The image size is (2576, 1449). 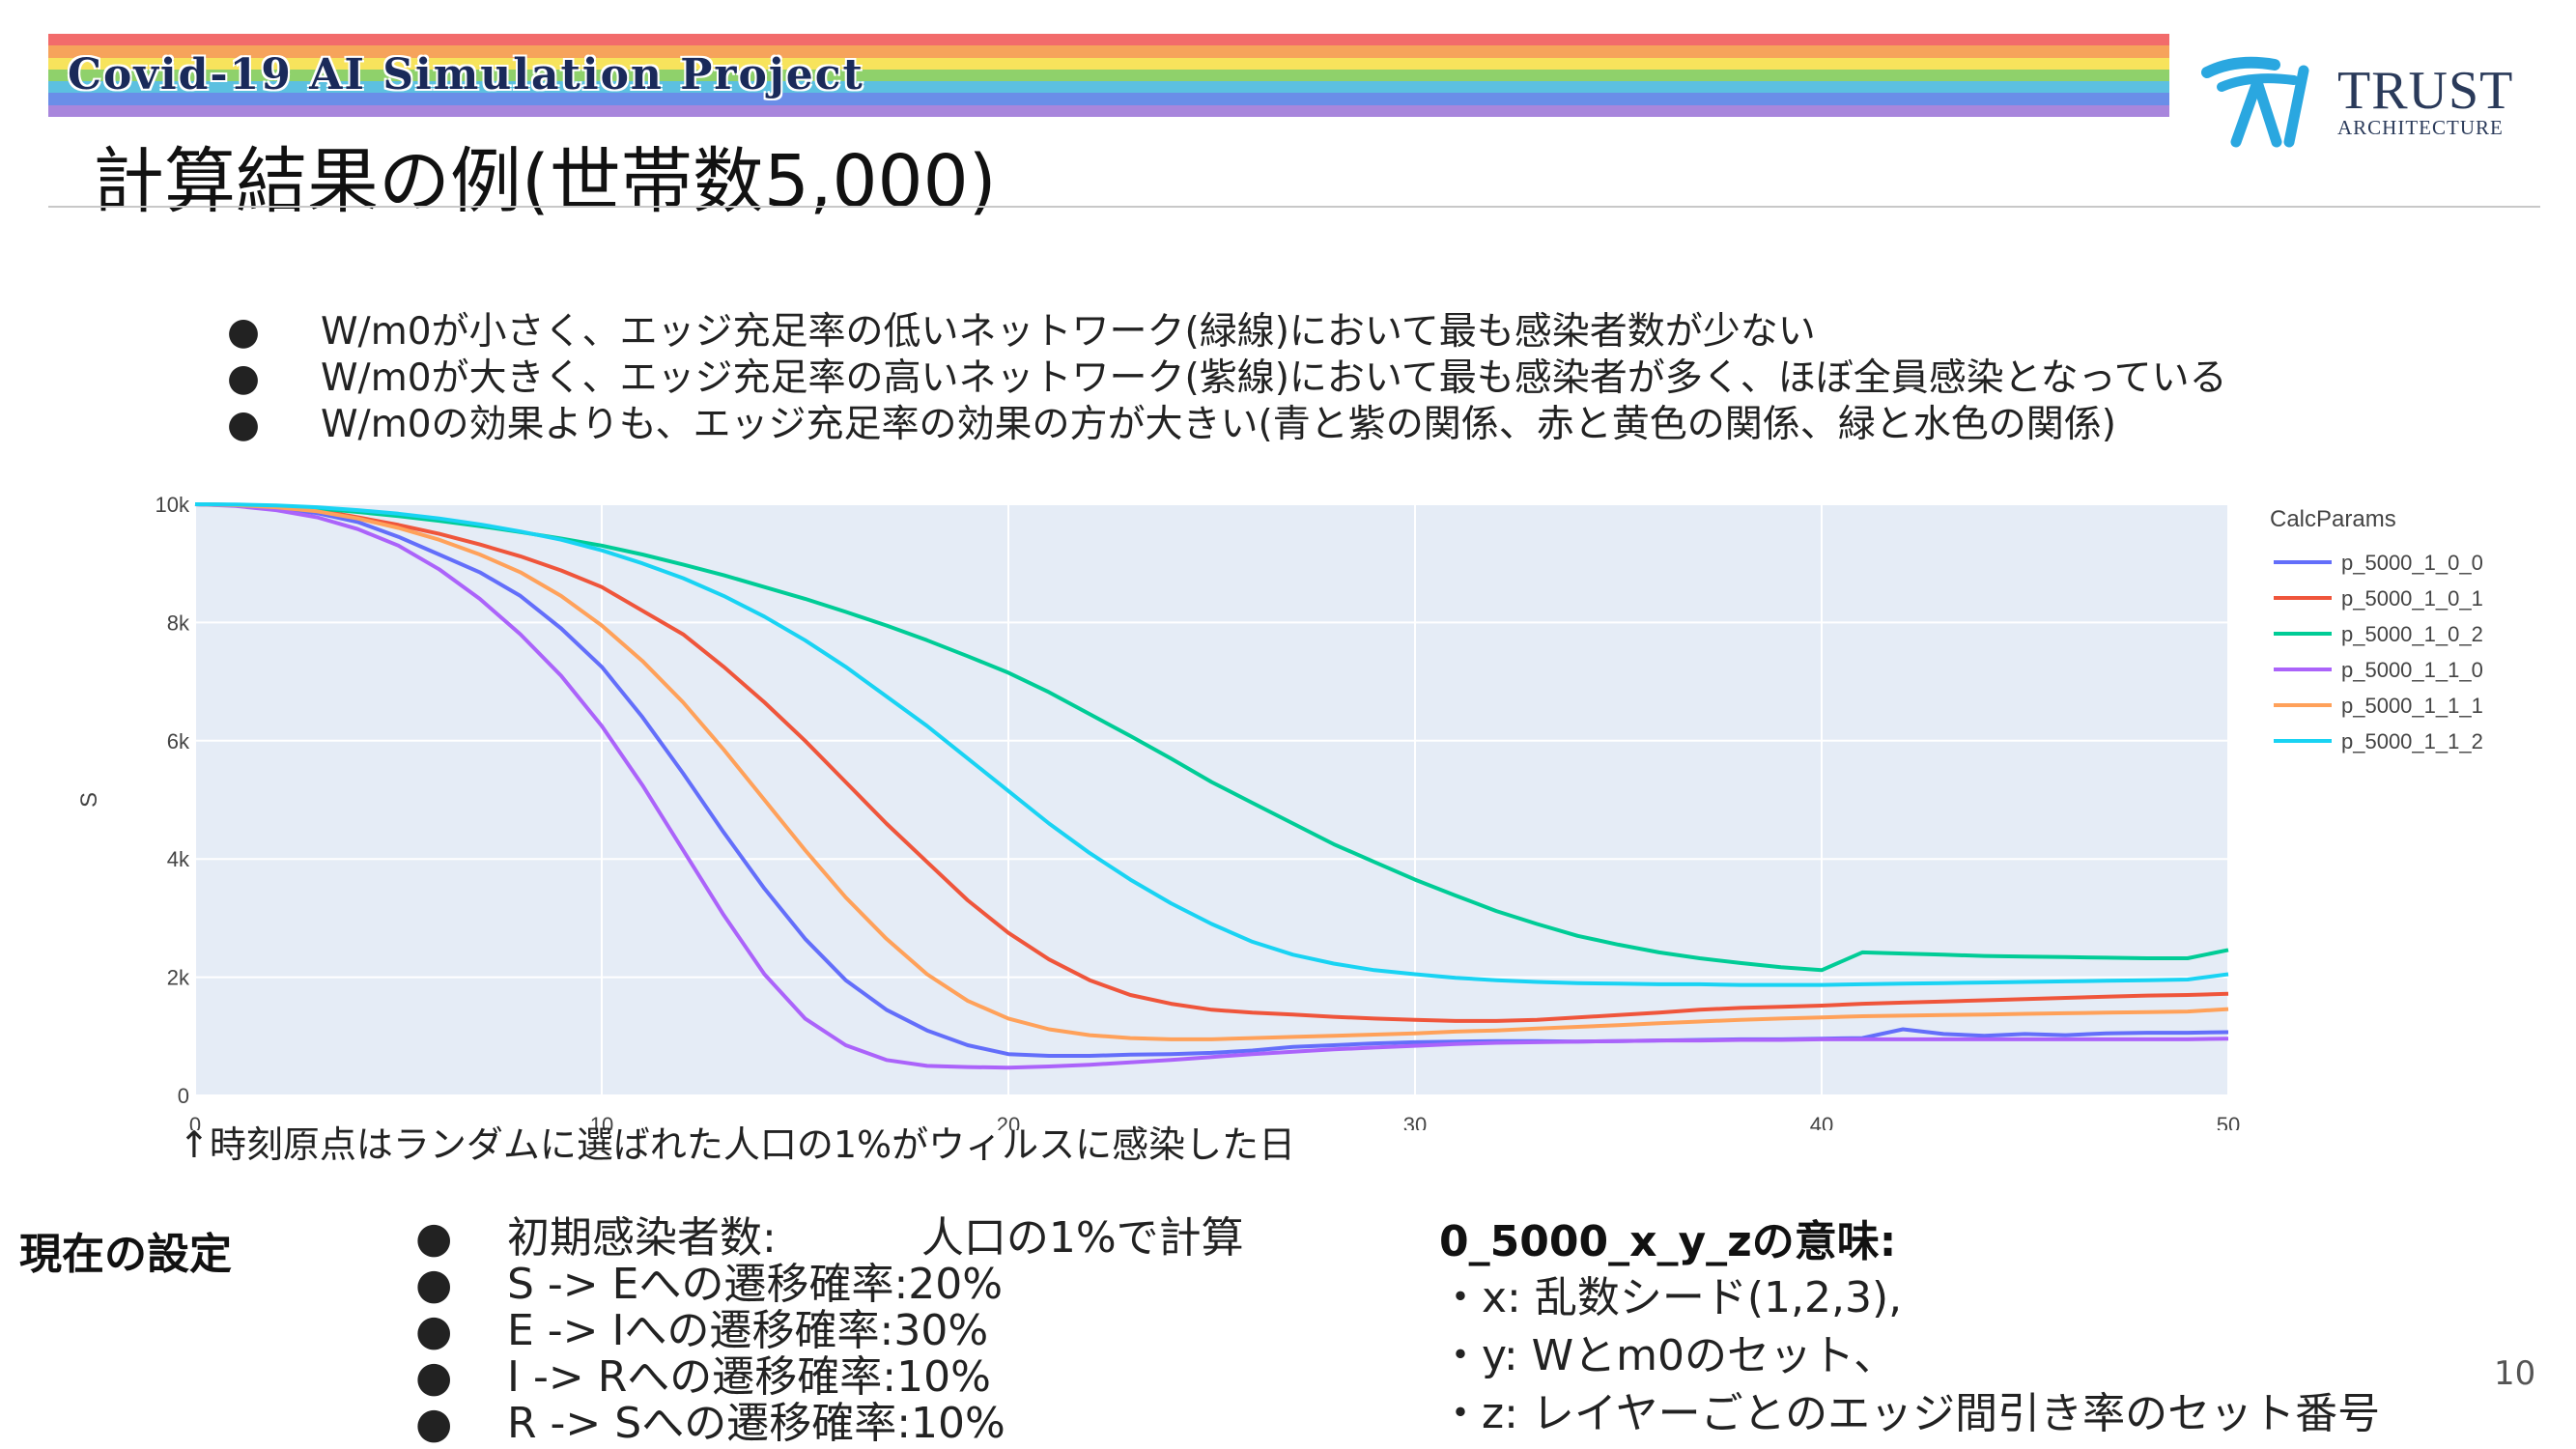 What do you see at coordinates (2412, 563) in the screenshot?
I see `legend-label: p_5000_1_0_0` at bounding box center [2412, 563].